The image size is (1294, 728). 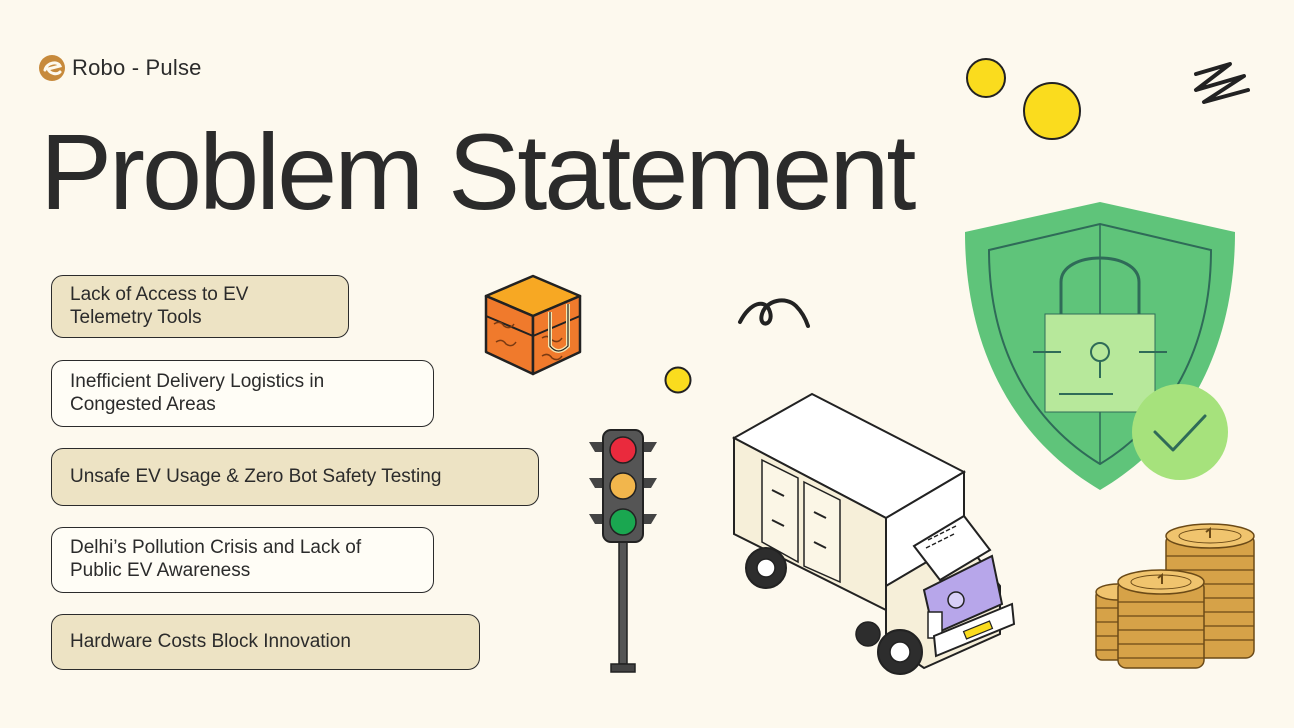 I want to click on problem-item-telemetry: Lack of Access to EV Telemetry Tools, so click(x=200, y=306).